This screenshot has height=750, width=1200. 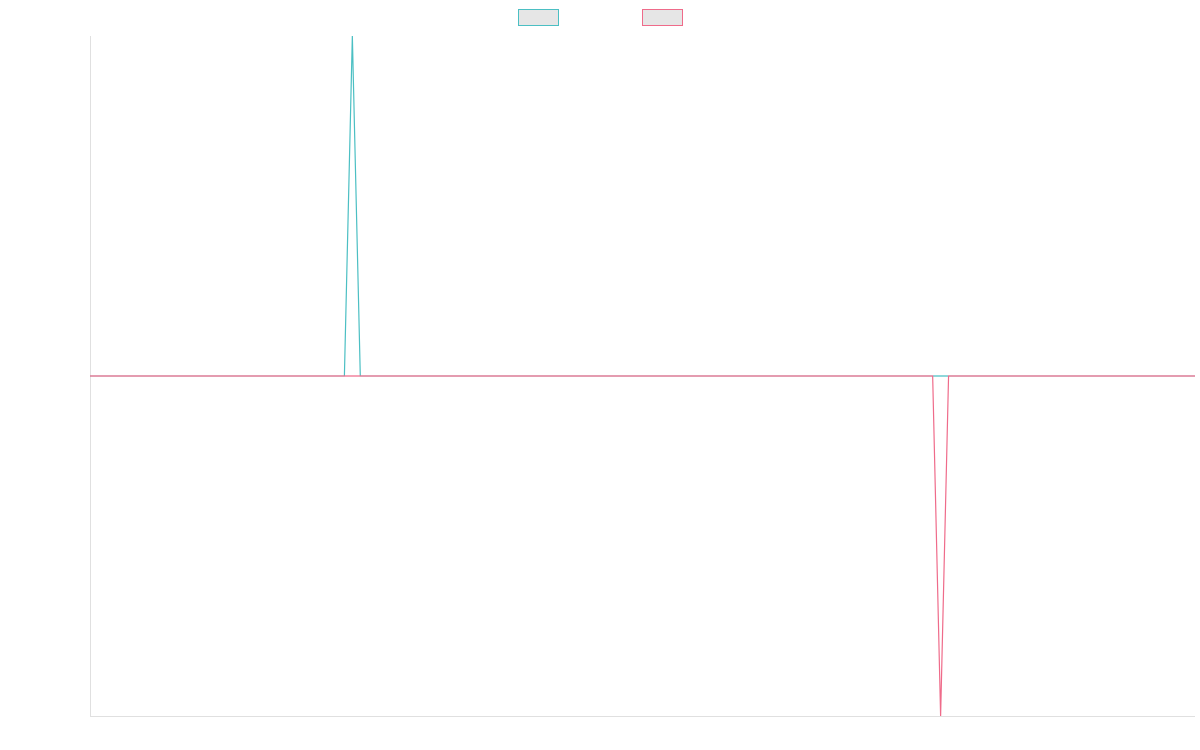 I want to click on legend, so click(x=600, y=17).